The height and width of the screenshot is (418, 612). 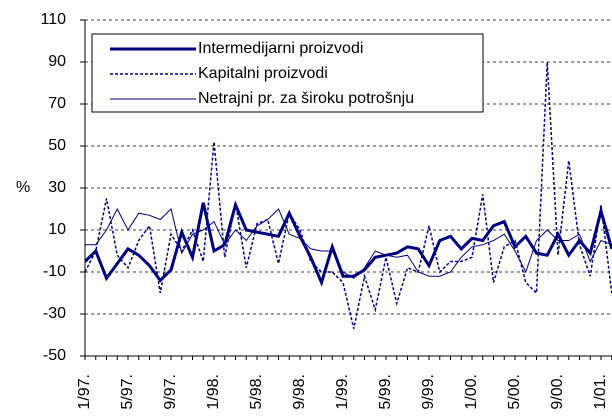 What do you see at coordinates (57, 145) in the screenshot?
I see `y-tick-label: 50` at bounding box center [57, 145].